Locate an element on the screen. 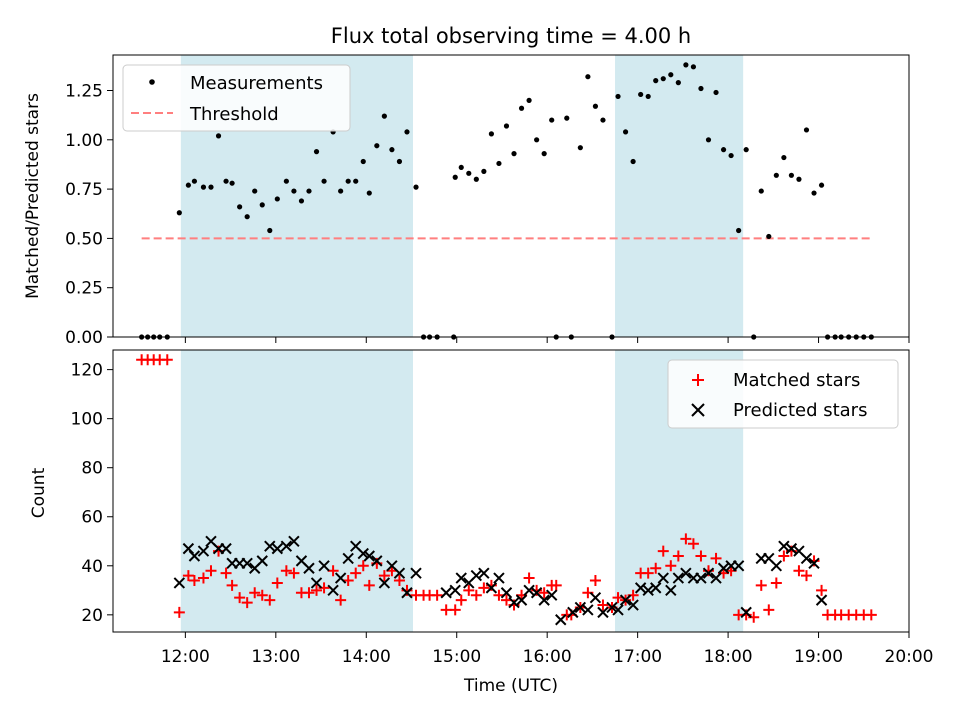 This screenshot has width=960, height=720. top-y-ticks: 0.00 0.25 0.50 0.75 1.00 1.25 is located at coordinates (89, 214).